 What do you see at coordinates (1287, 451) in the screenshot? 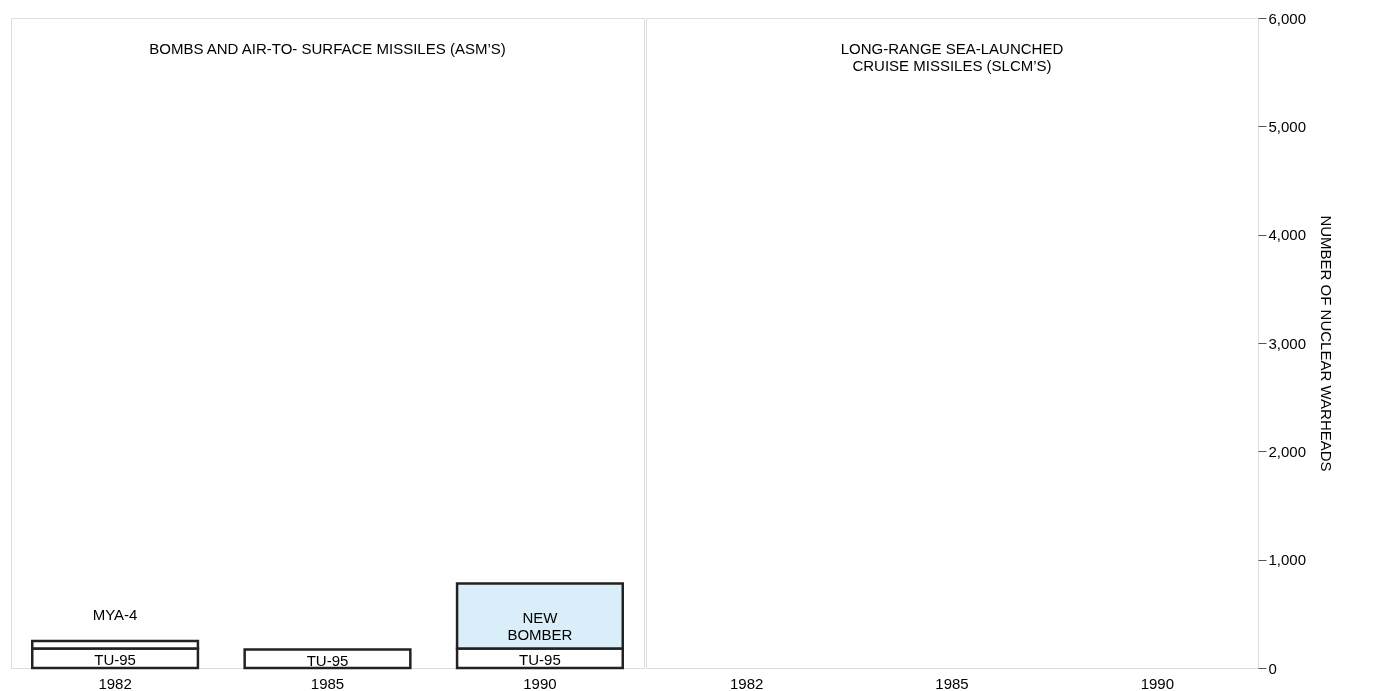
I see `y-tick-label: 2,000` at bounding box center [1287, 451].